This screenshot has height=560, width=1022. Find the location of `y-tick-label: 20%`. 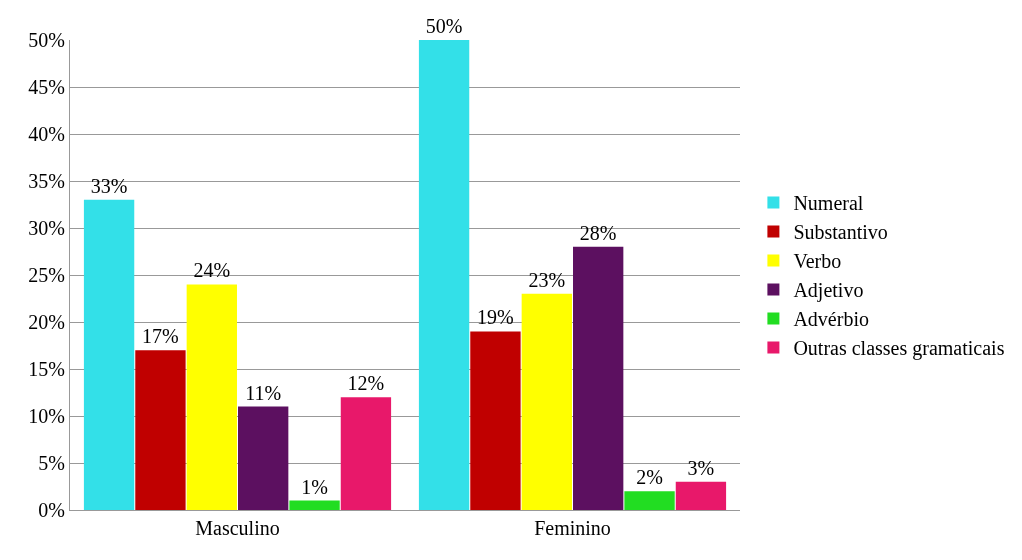

y-tick-label: 20% is located at coordinates (46, 322).